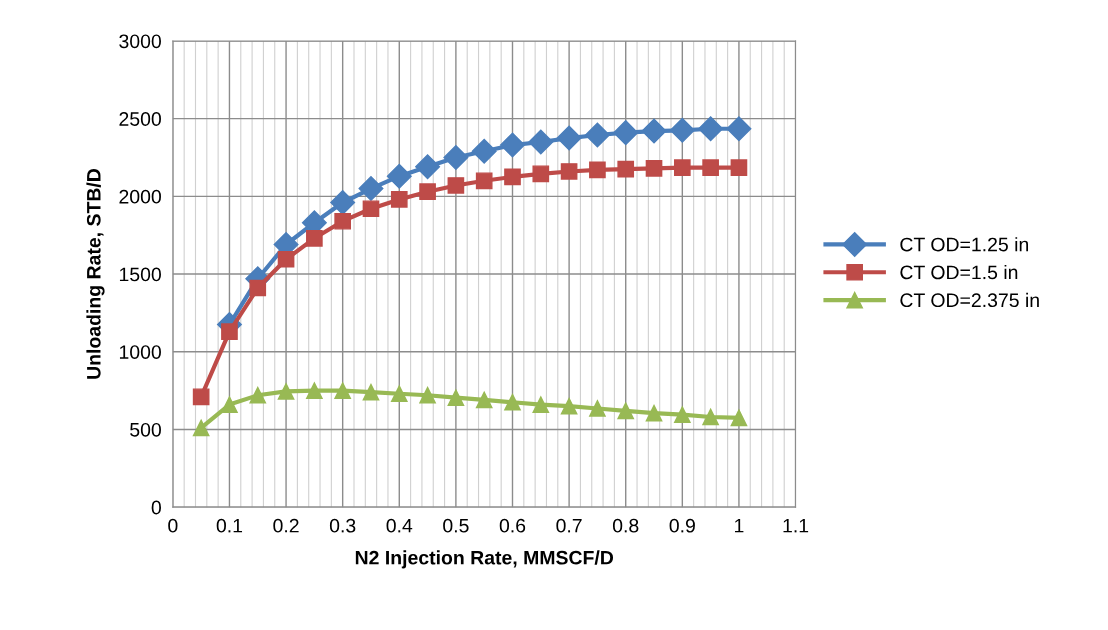 The width and height of the screenshot is (1108, 630). What do you see at coordinates (625, 525) in the screenshot?
I see `x-tick-label: 0.8` at bounding box center [625, 525].